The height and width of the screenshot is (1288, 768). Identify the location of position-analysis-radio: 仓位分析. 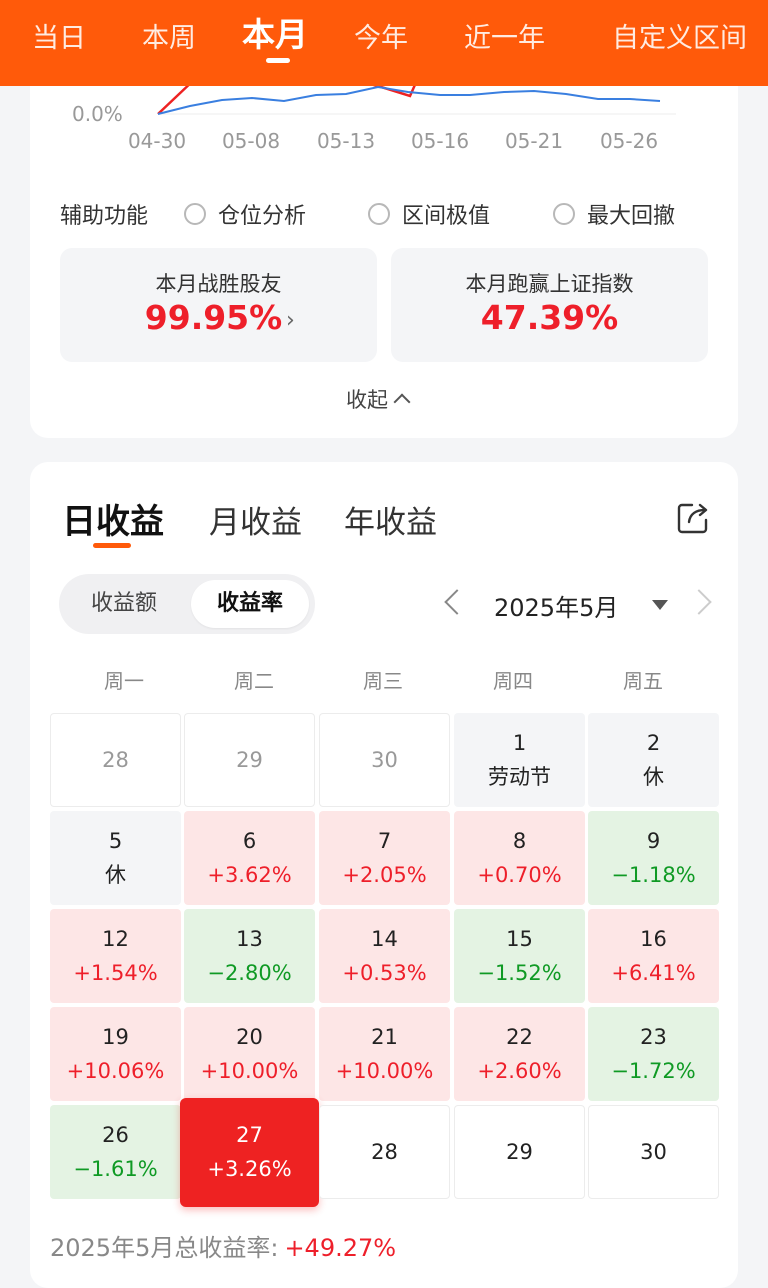
(245, 214).